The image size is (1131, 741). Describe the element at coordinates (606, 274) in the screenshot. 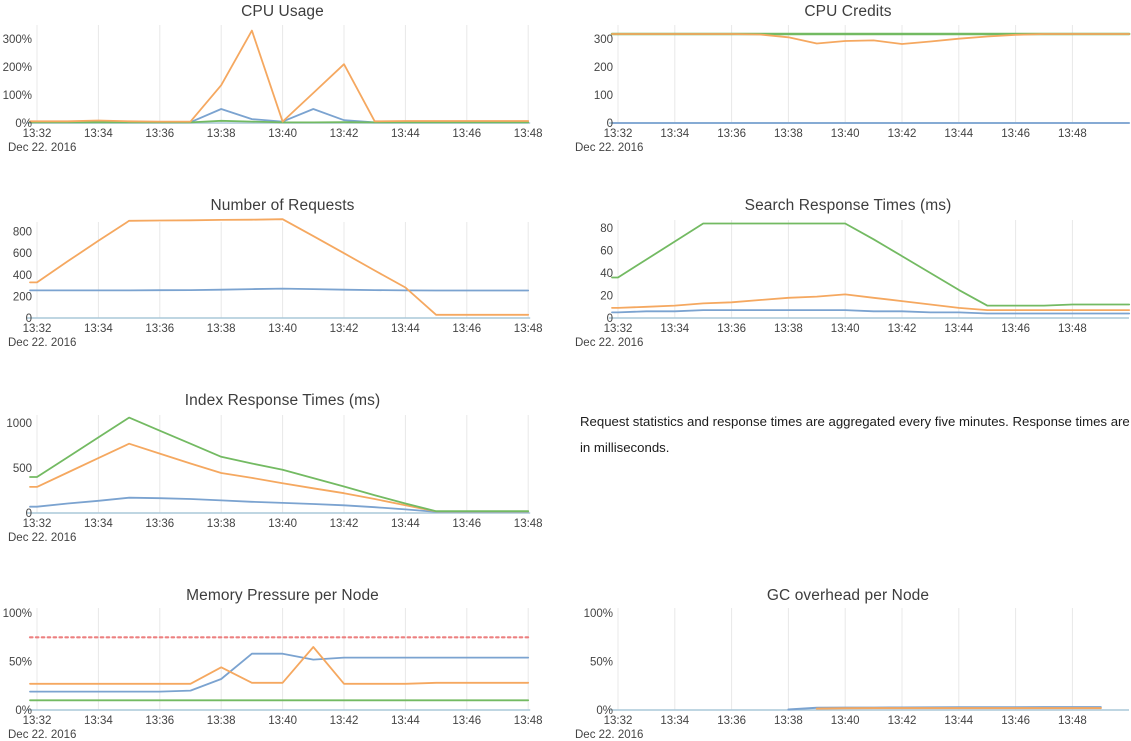

I see `y-tick-label: 40` at that location.